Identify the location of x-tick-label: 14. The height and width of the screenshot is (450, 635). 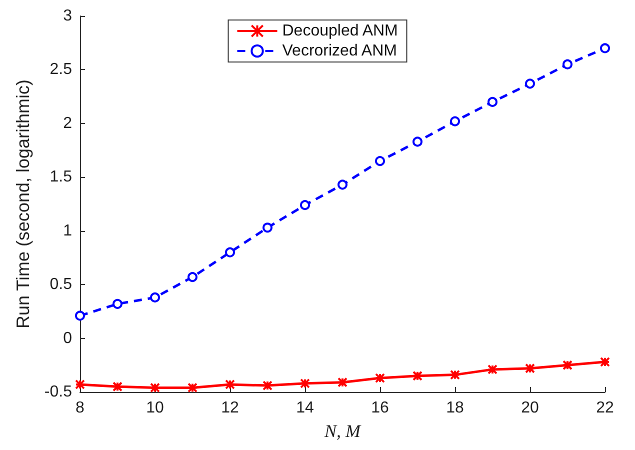
(305, 408).